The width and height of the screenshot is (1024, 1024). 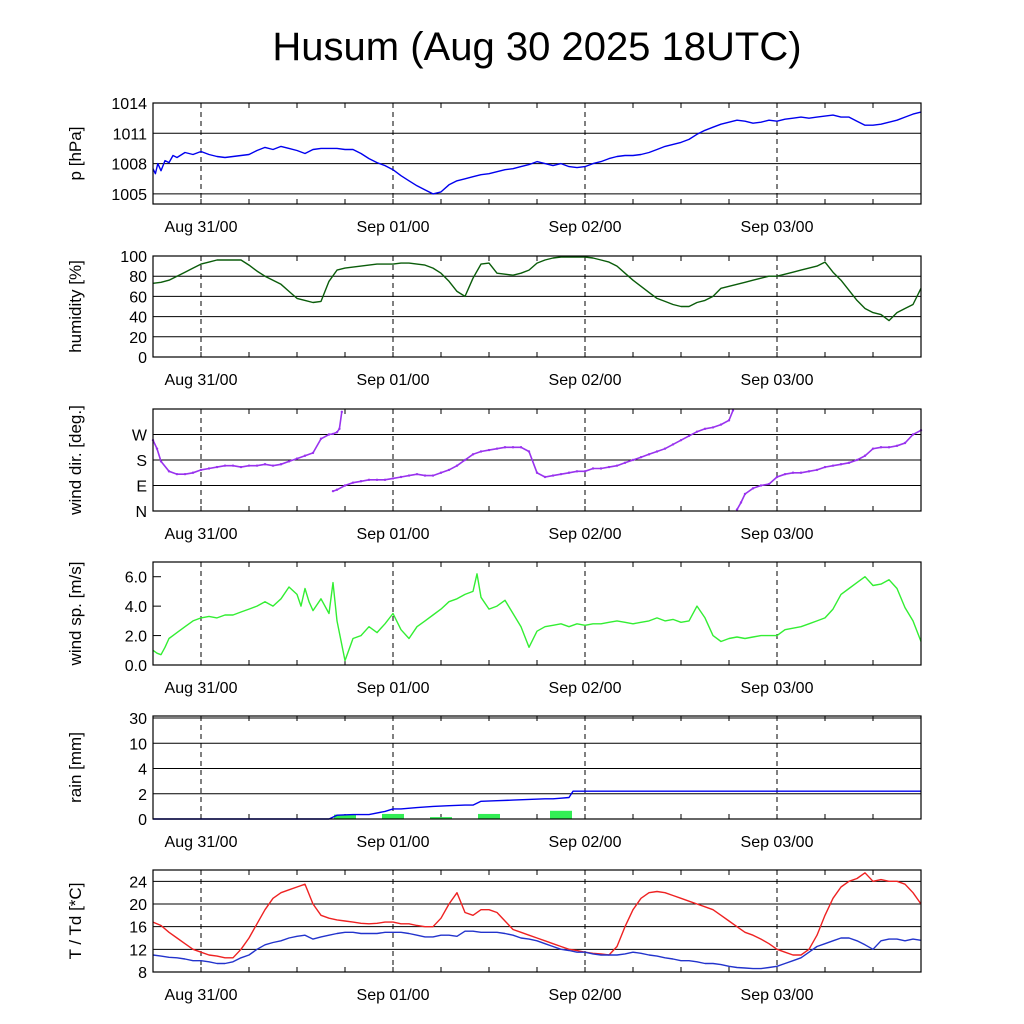 What do you see at coordinates (142, 770) in the screenshot?
I see `rain-y-tick-label: 4` at bounding box center [142, 770].